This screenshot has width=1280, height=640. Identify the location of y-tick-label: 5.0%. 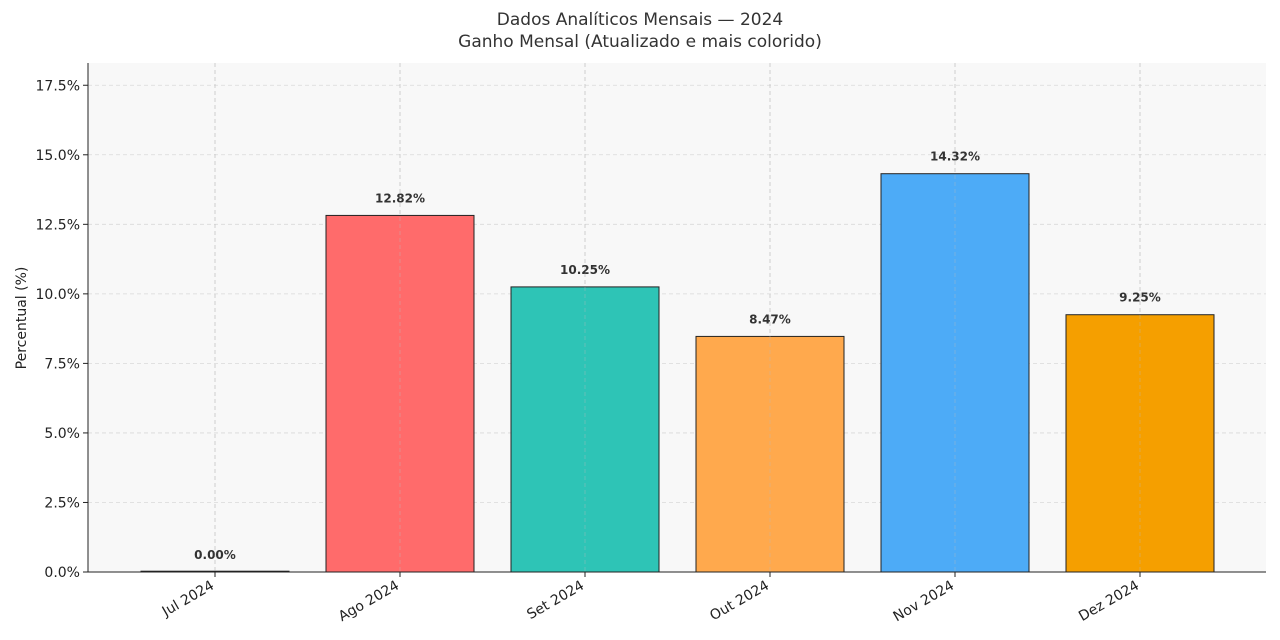
(62, 434).